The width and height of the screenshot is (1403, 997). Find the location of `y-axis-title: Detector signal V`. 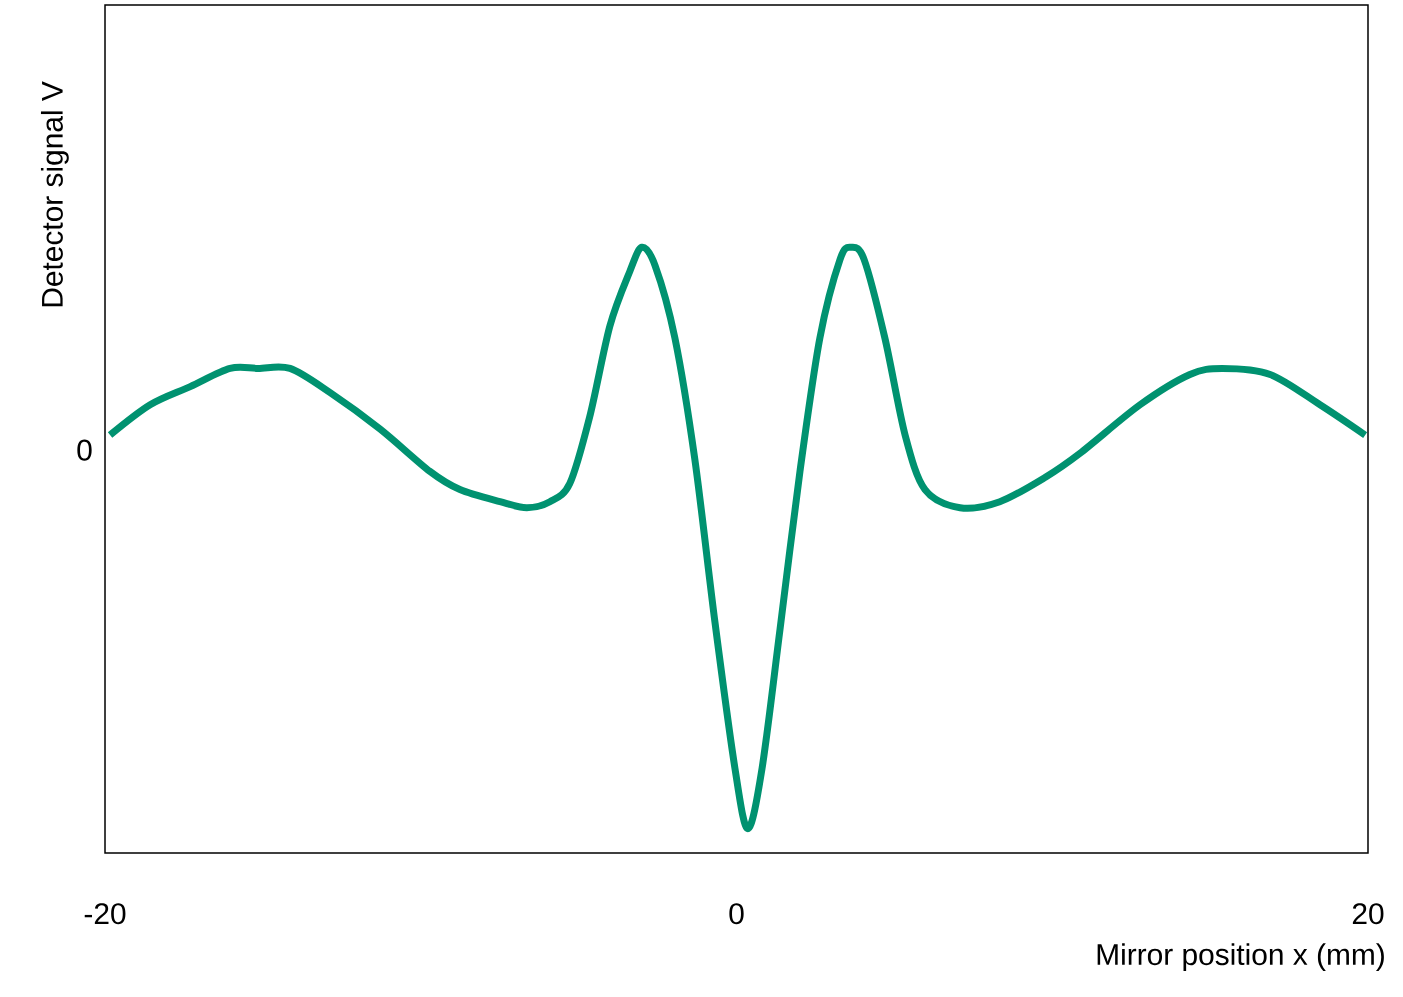

y-axis-title: Detector signal V is located at coordinates (54, 194).